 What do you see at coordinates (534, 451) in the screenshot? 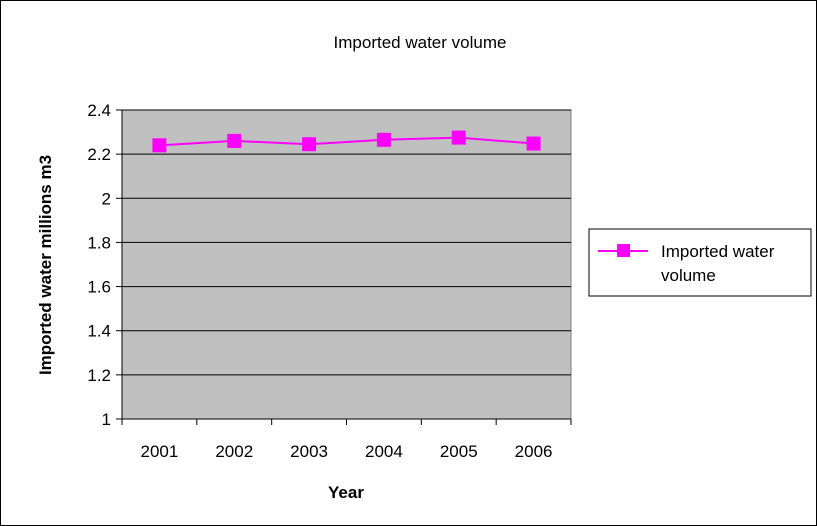
I see `x-tick-label: 2006` at bounding box center [534, 451].